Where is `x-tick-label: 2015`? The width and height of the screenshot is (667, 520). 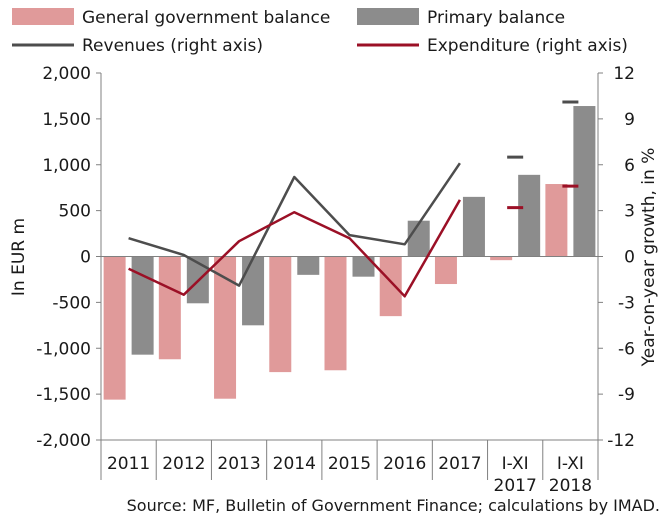 x-tick-label: 2015 is located at coordinates (349, 464).